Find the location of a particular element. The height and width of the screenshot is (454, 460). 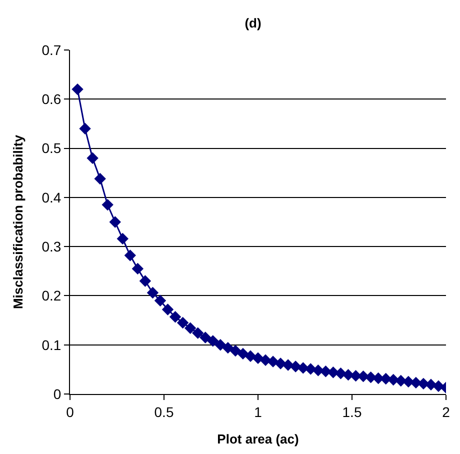

y-tick-label: 0.1 is located at coordinates (52, 344).